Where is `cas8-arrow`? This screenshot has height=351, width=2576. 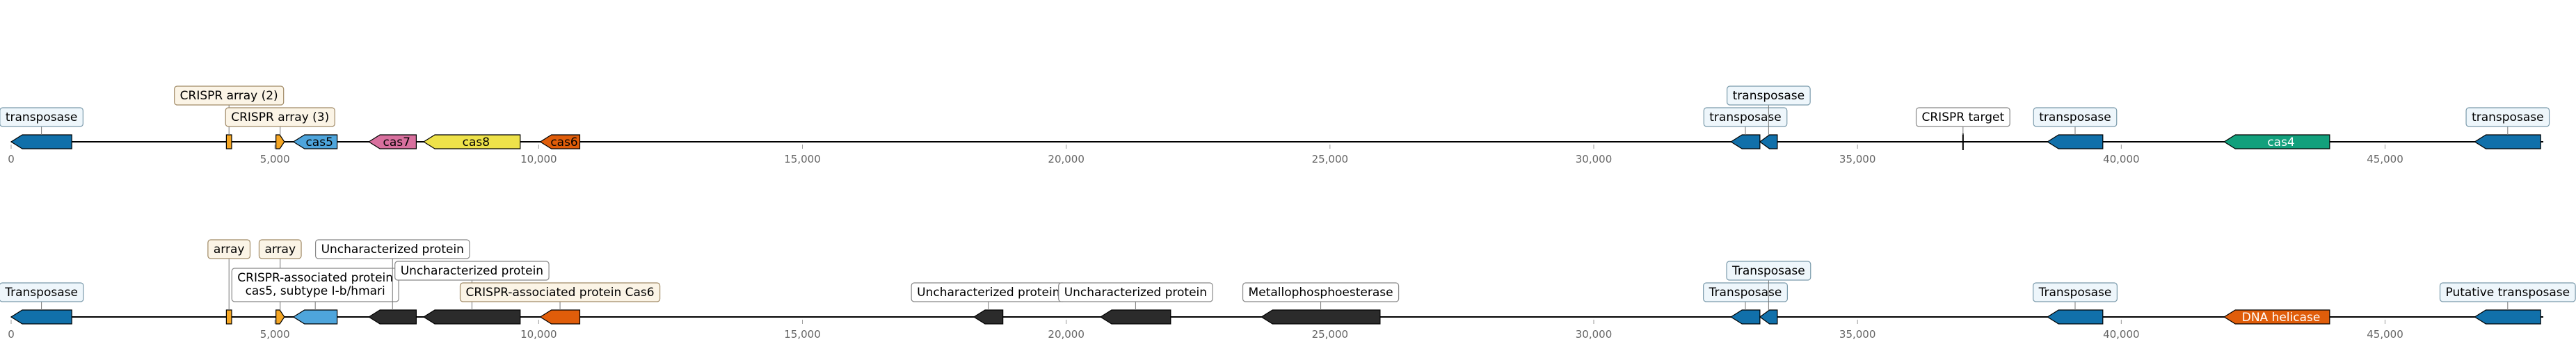
cas8-arrow is located at coordinates (471, 141).